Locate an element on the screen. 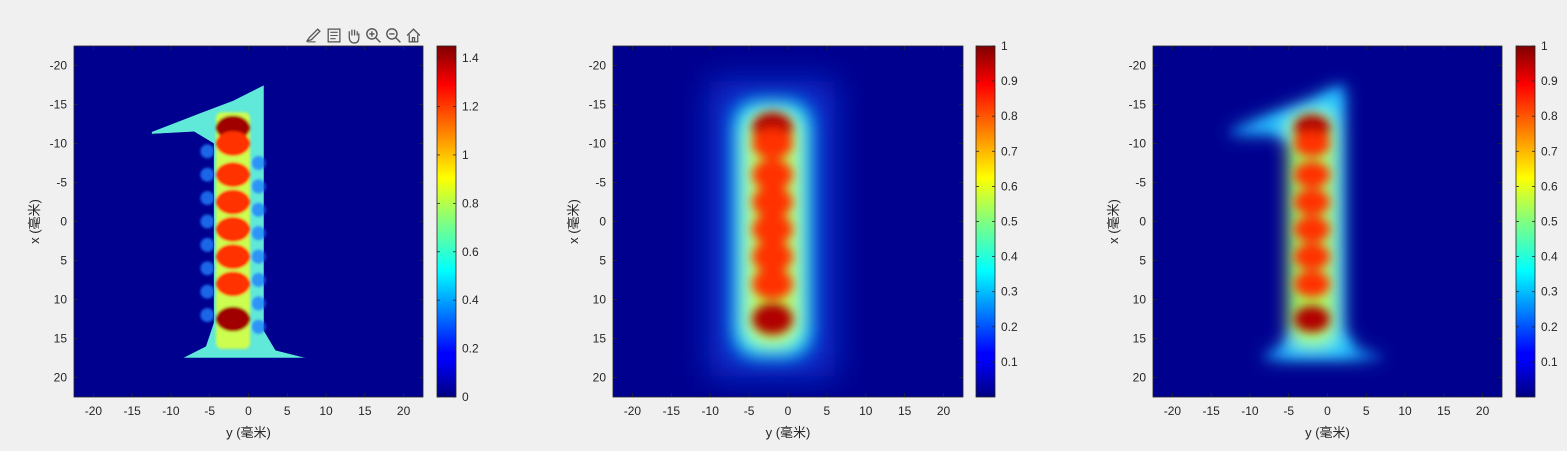  colorbar-tick-label: 0.7 is located at coordinates (1009, 151).